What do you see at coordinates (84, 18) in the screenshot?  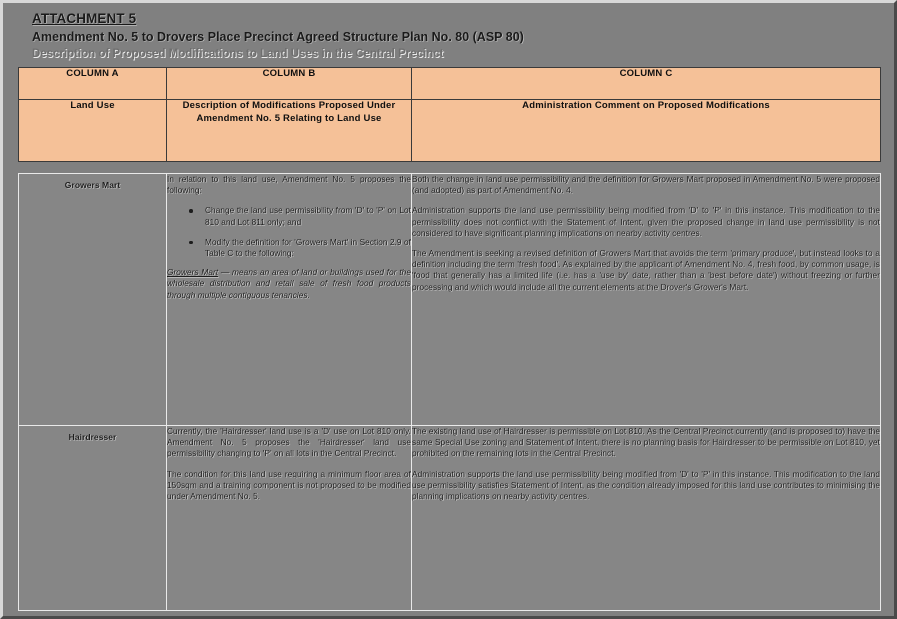 I see `attachment-label: ATTACHMENT 5` at bounding box center [84, 18].